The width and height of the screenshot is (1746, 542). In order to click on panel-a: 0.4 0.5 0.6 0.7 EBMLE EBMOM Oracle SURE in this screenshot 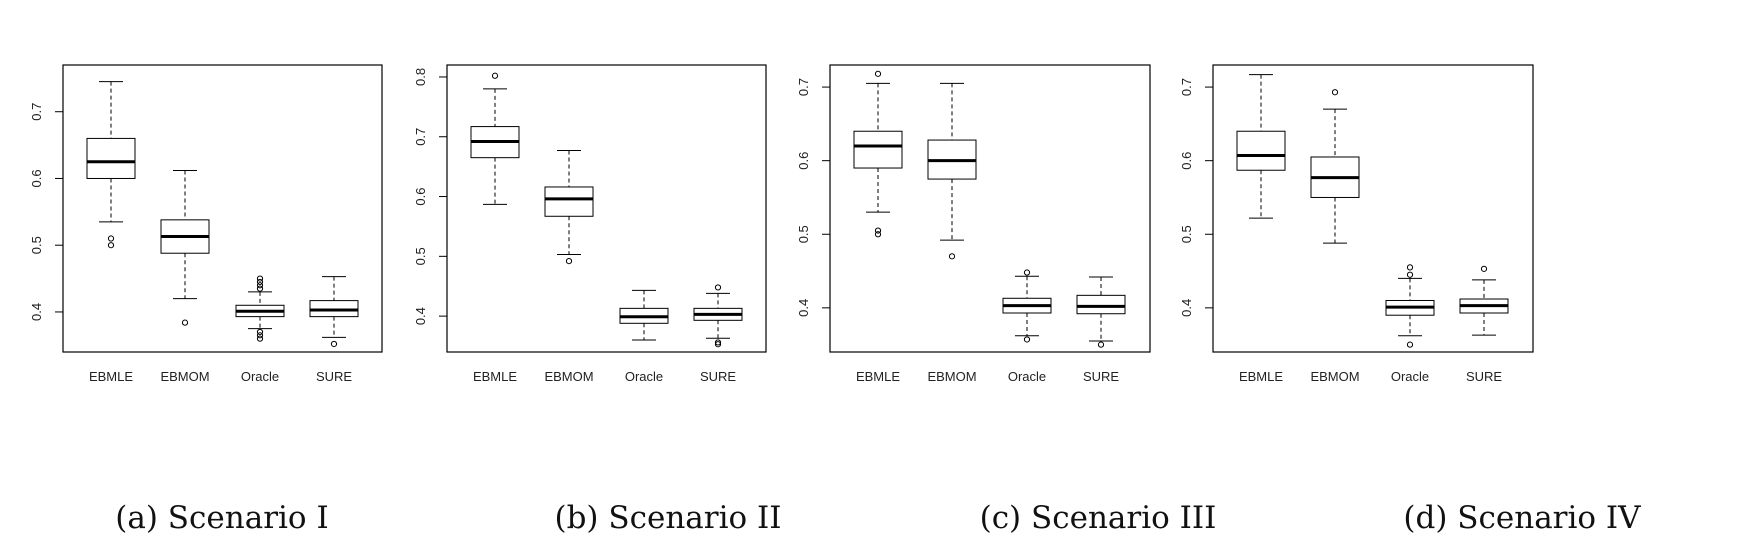, I will do `click(206, 224)`.